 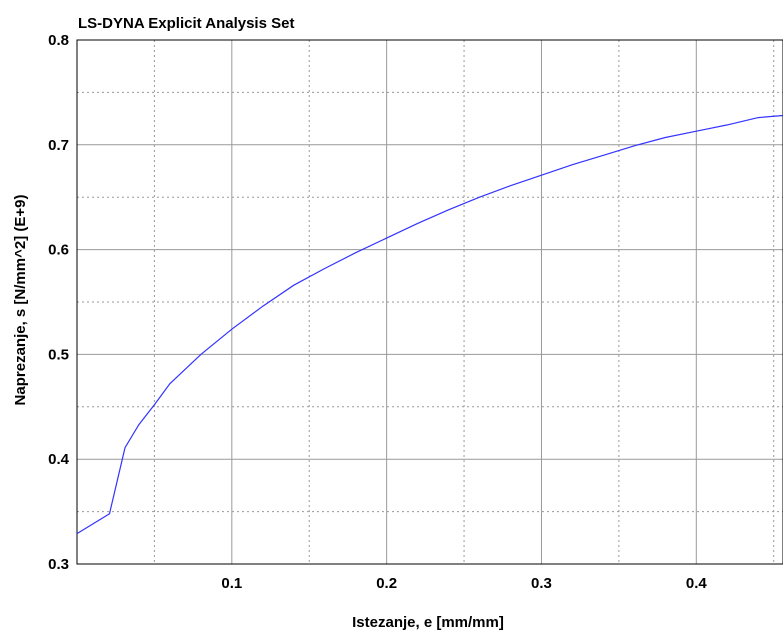 I want to click on x-axis-label: Istezanje, e [mm/mm], so click(x=428, y=622).